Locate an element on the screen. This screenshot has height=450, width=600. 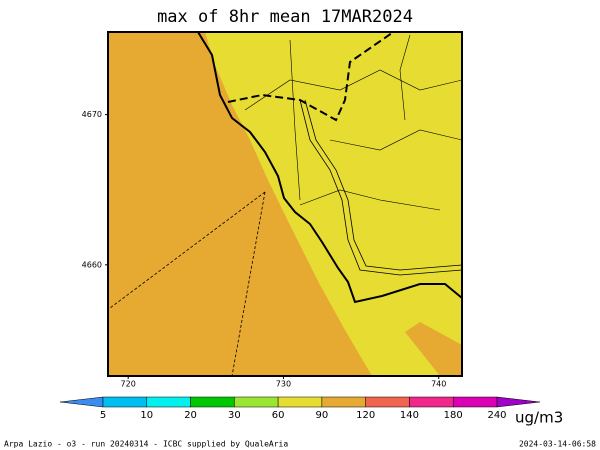
y-tick-label: 4670 is located at coordinates (92, 114).